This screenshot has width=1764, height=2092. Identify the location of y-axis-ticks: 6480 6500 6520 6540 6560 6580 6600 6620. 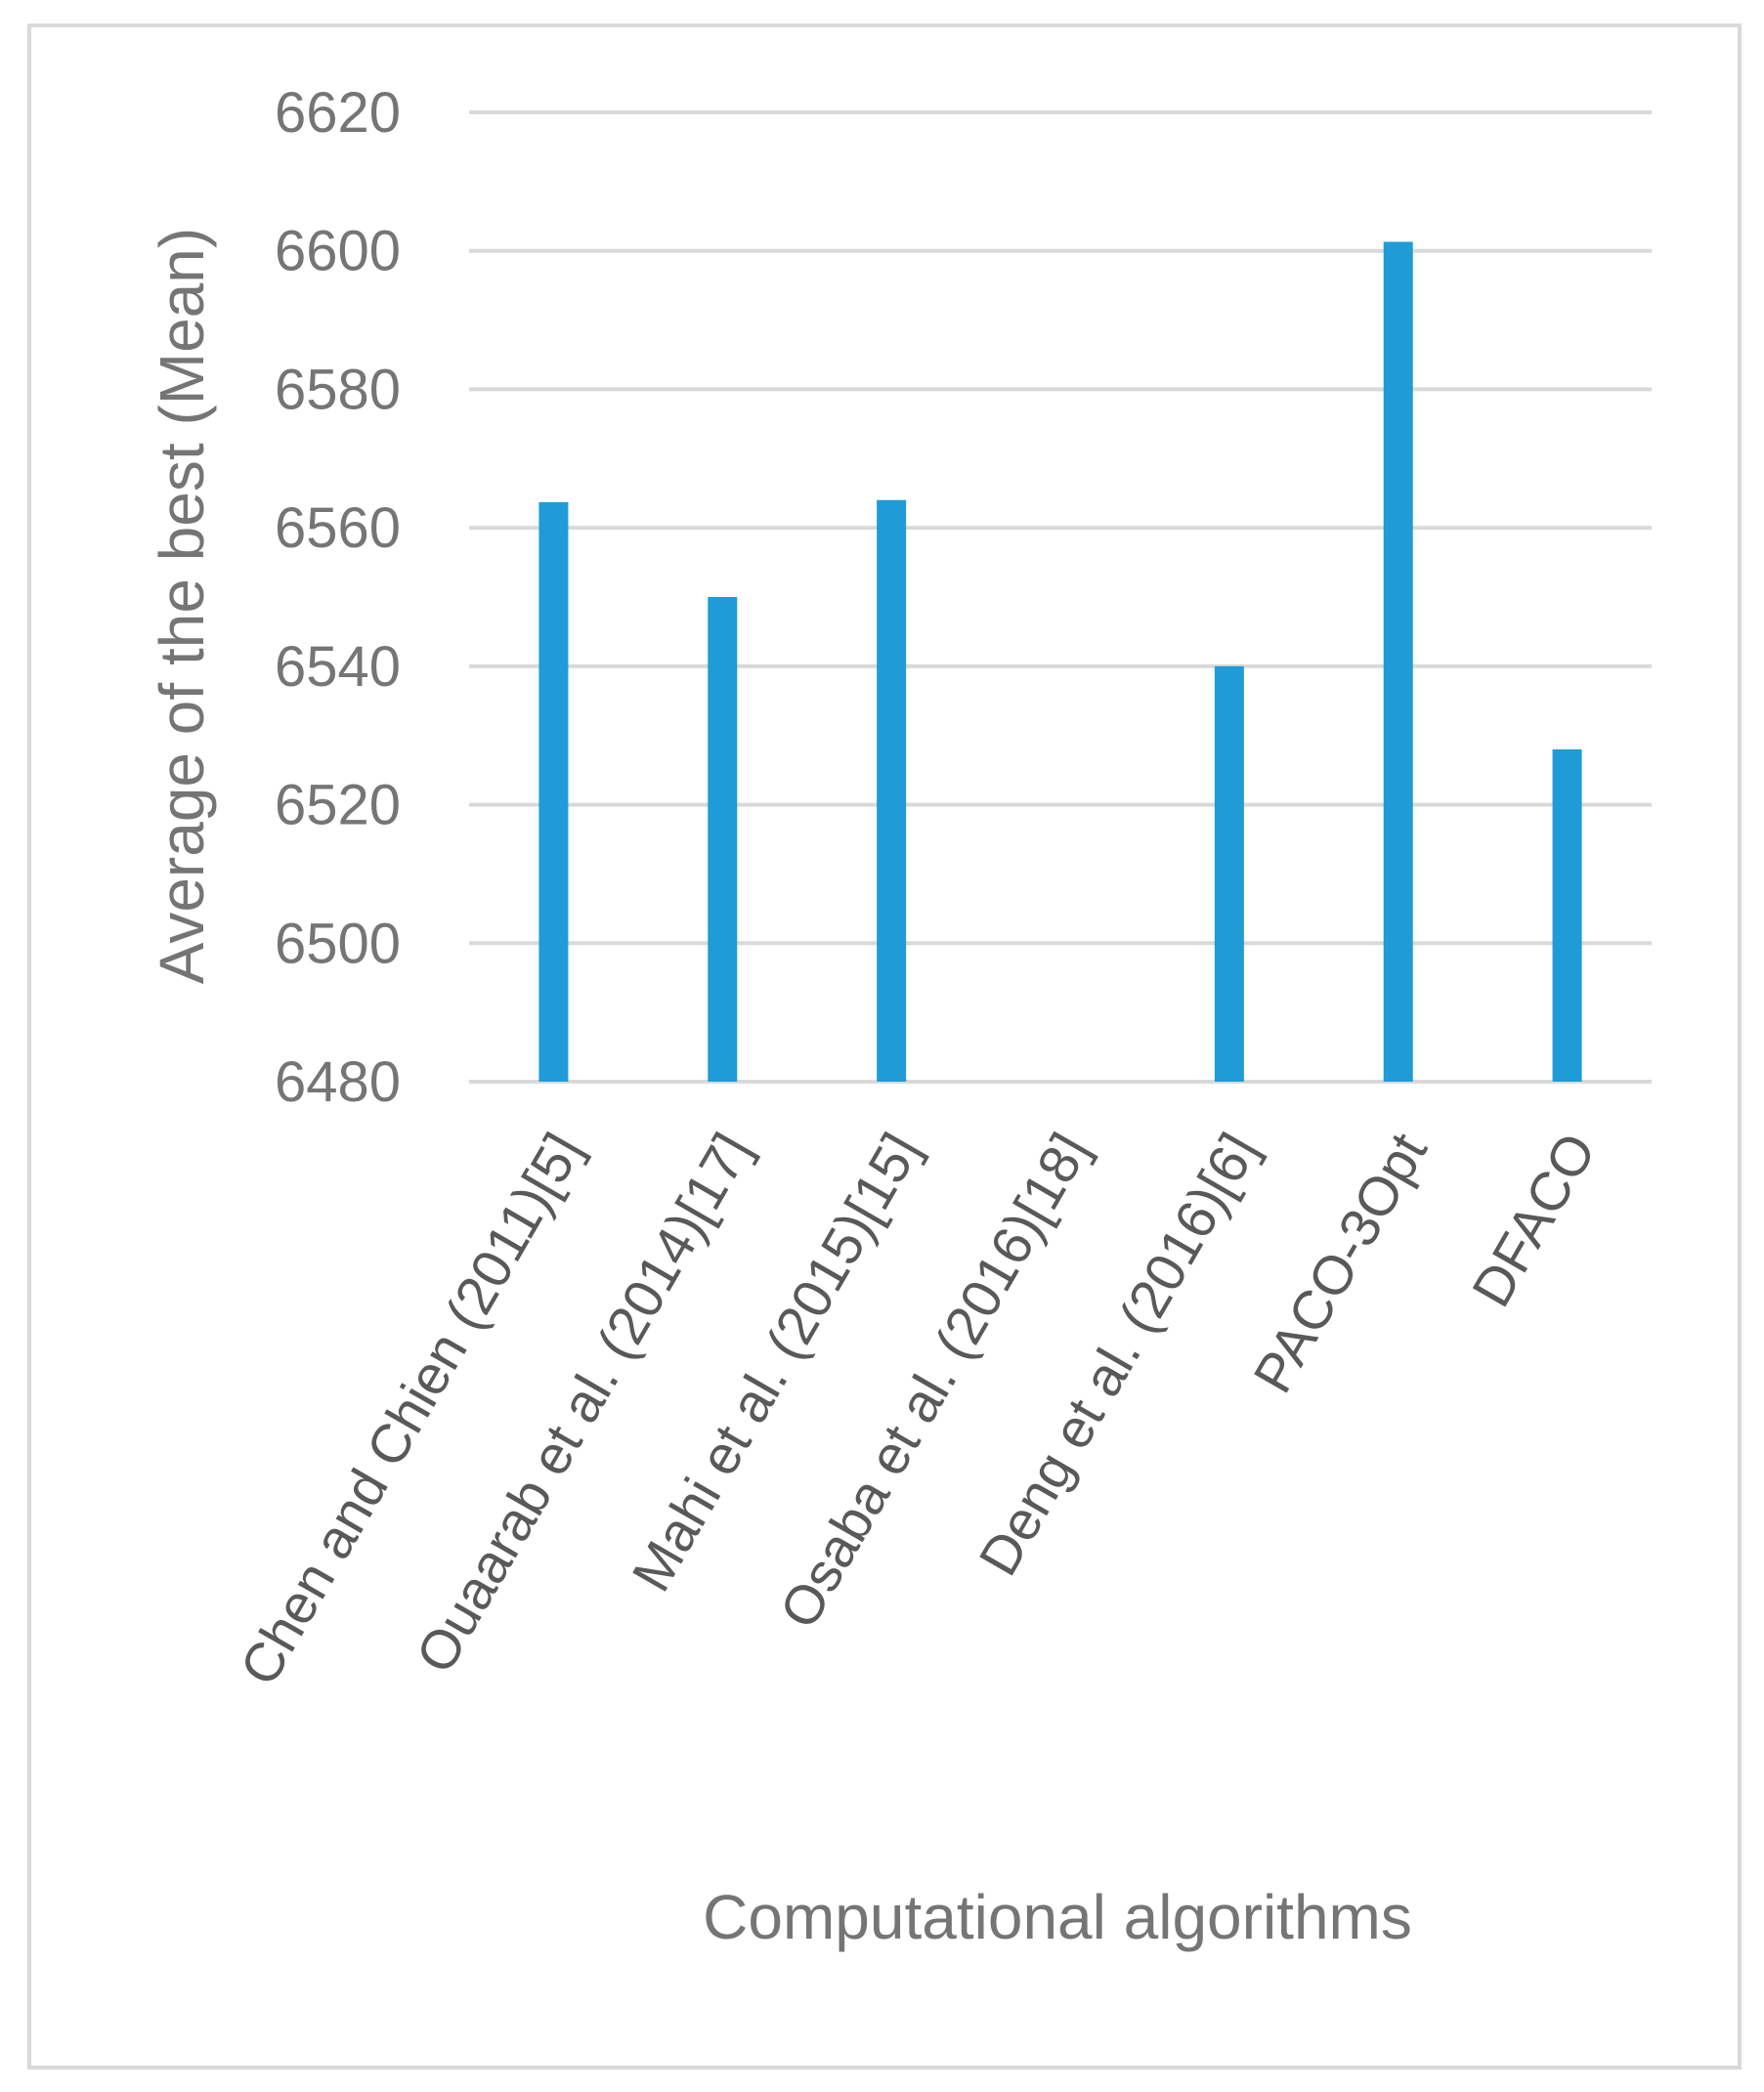
(338, 597).